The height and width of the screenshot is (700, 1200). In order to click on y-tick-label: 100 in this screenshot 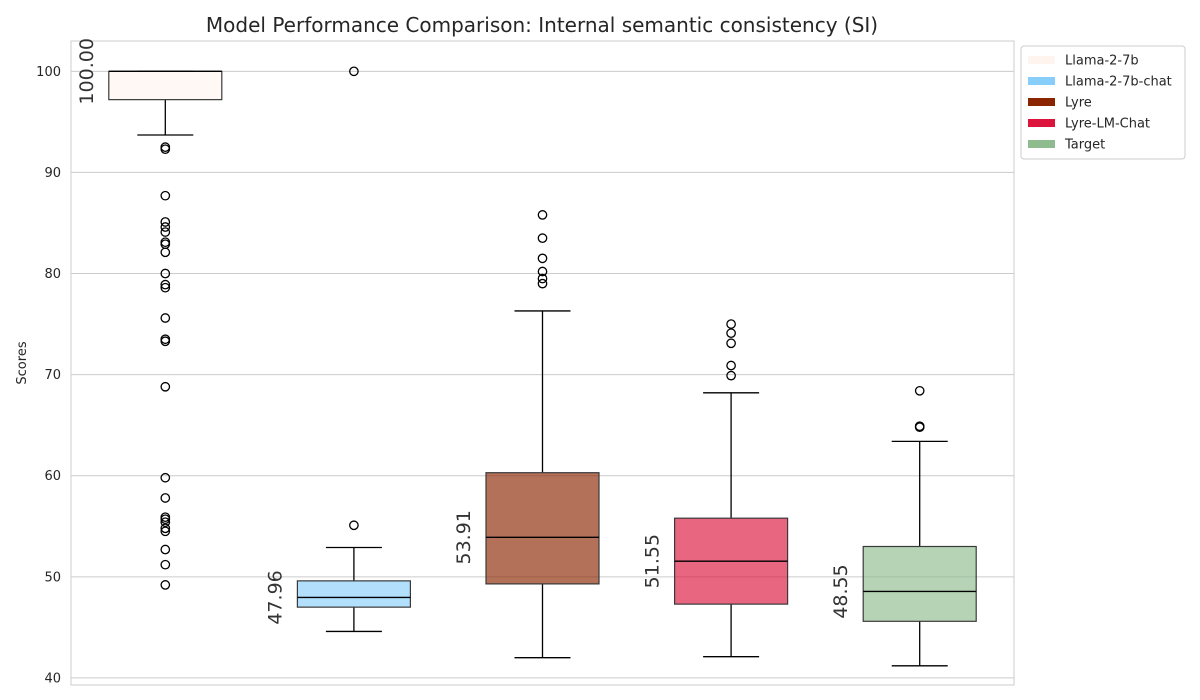, I will do `click(48, 72)`.